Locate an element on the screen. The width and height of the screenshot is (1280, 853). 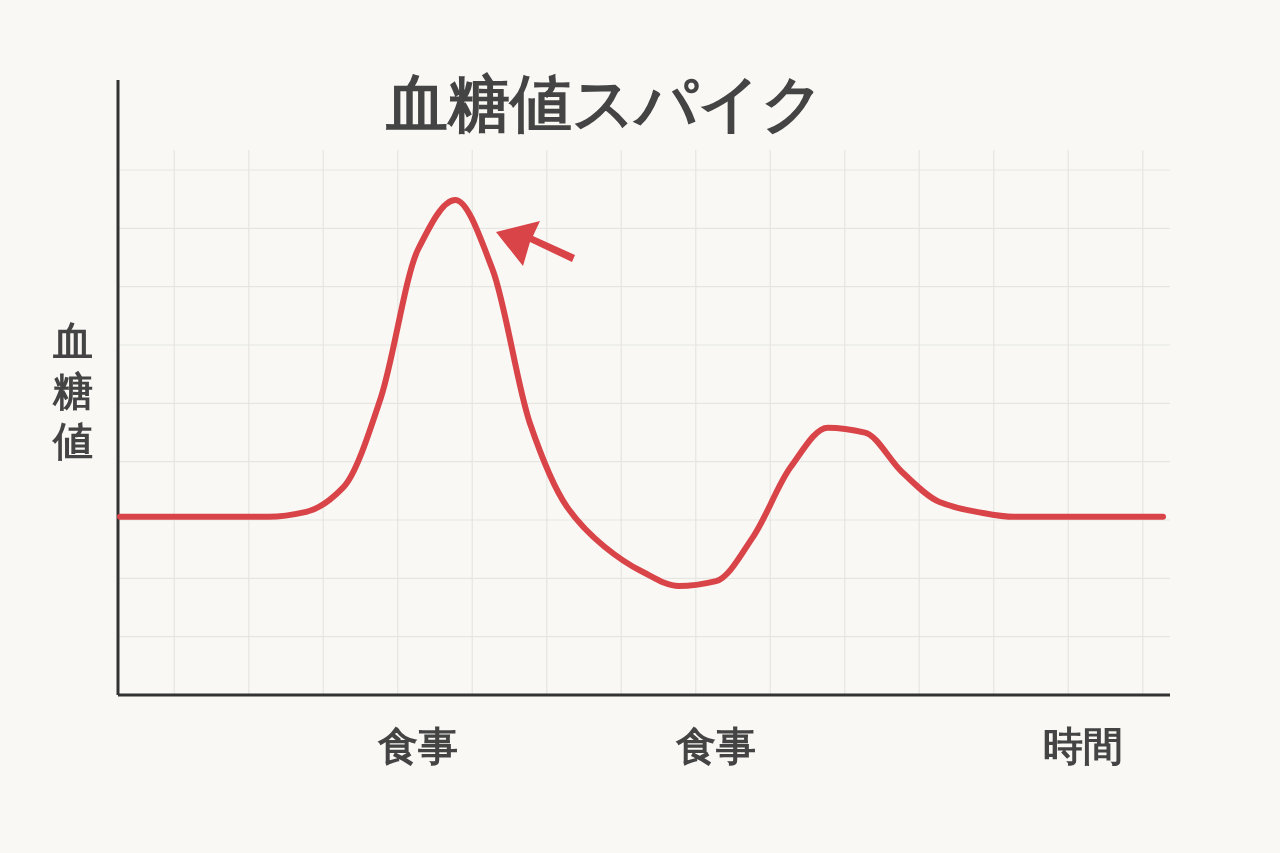
y-axis-title: 血糖値 is located at coordinates (72, 391).